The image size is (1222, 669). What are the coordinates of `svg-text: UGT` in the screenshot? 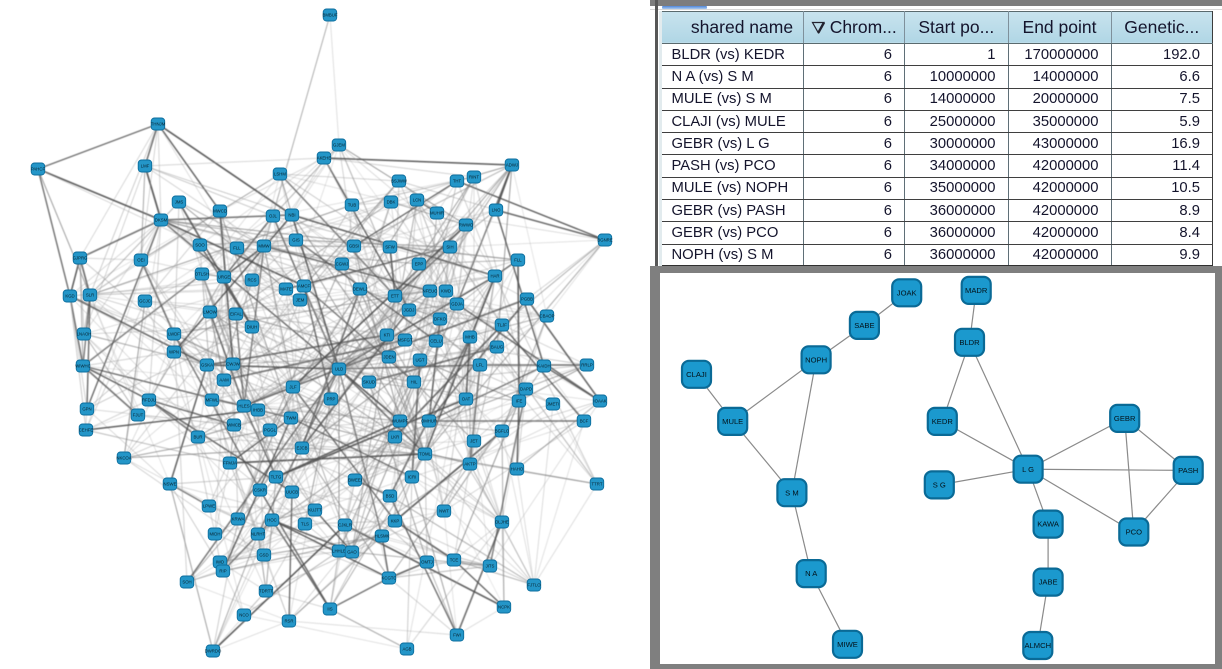 It's located at (419, 360).